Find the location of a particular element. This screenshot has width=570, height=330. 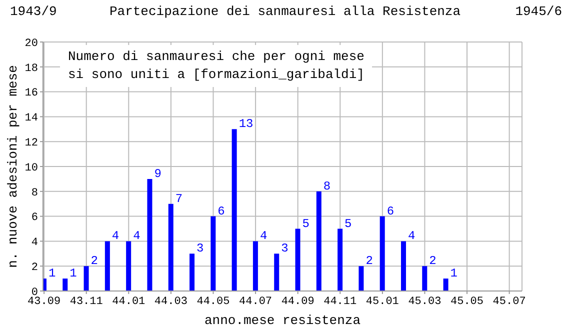

x-tick-label: 45.07 is located at coordinates (509, 302).